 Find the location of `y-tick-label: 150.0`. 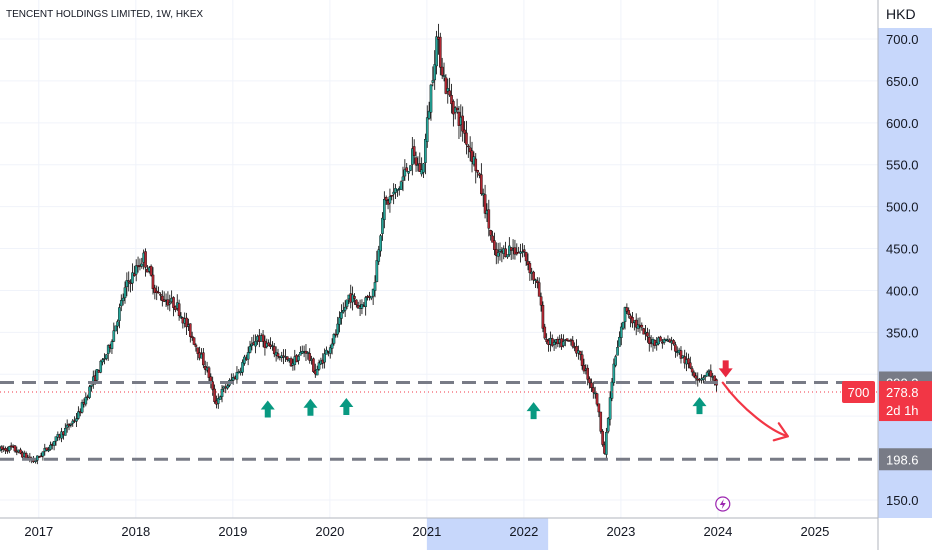

y-tick-label: 150.0 is located at coordinates (902, 500).